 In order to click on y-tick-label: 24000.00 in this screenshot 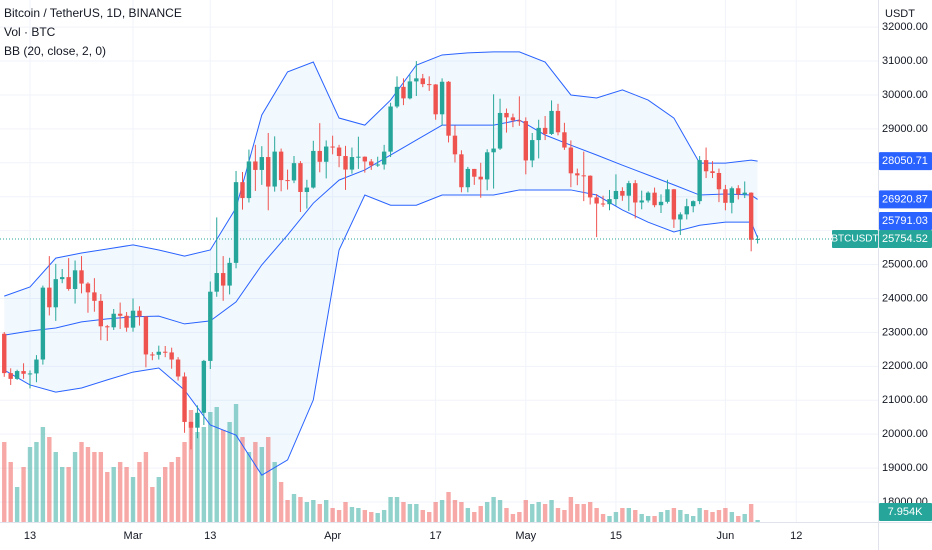, I will do `click(905, 298)`.